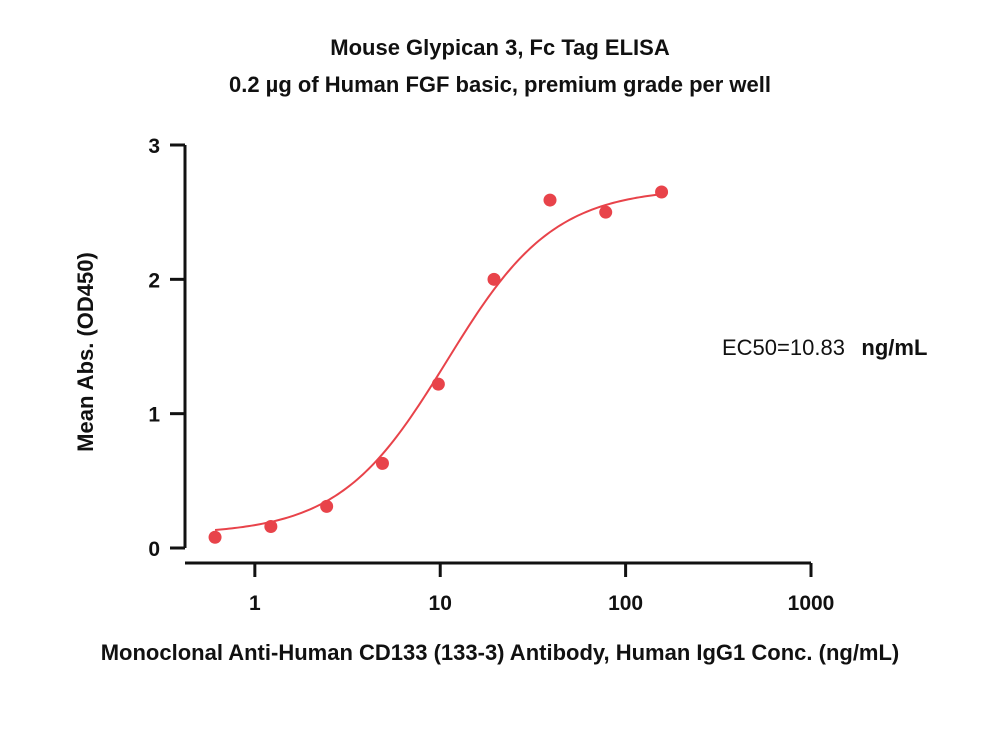 The height and width of the screenshot is (733, 1000). I want to click on y-axis-title: Mean Abs. (OD450), so click(85, 352).